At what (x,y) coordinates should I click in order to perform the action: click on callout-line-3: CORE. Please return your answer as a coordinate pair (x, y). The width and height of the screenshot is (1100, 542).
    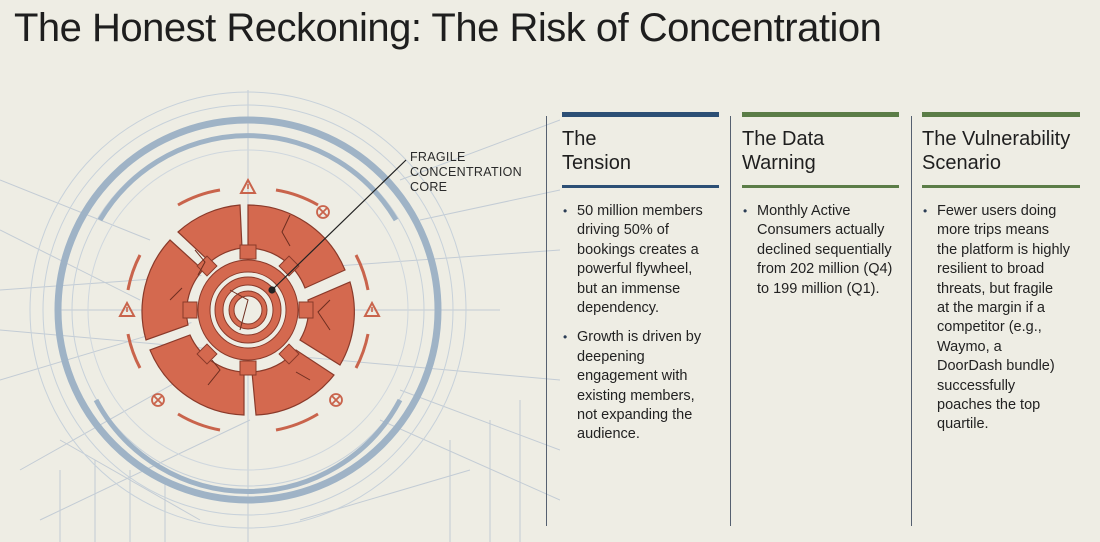
    Looking at the image, I should click on (429, 187).